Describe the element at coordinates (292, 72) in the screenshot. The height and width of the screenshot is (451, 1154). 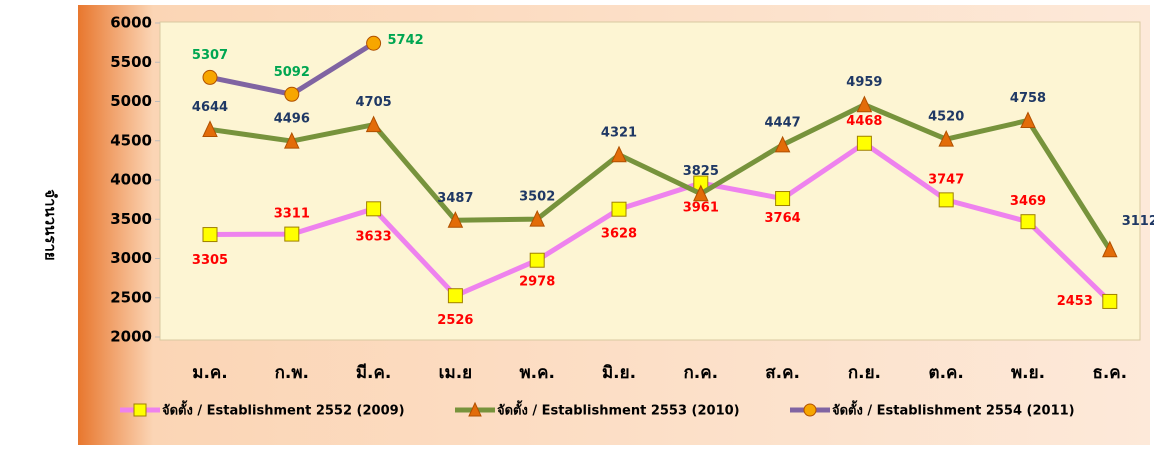
I see `data-label: 5092` at that location.